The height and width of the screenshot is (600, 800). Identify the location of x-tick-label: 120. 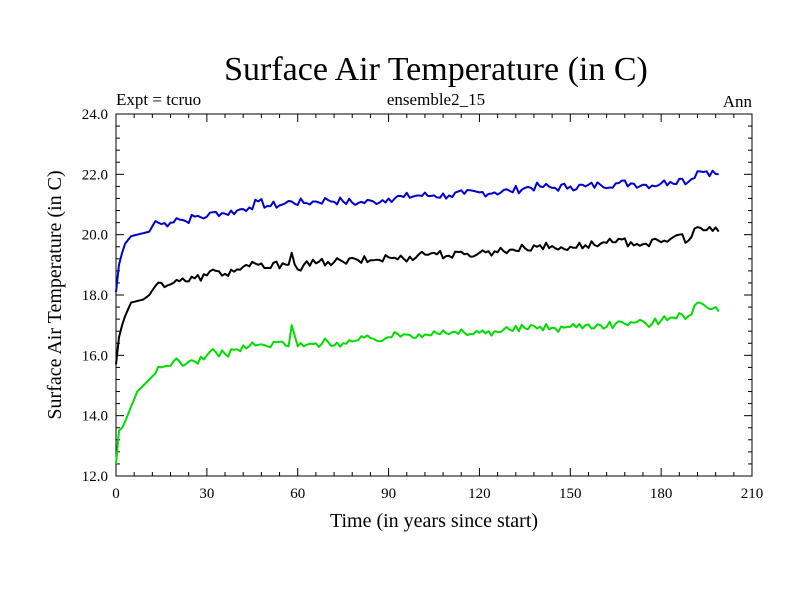
(479, 494).